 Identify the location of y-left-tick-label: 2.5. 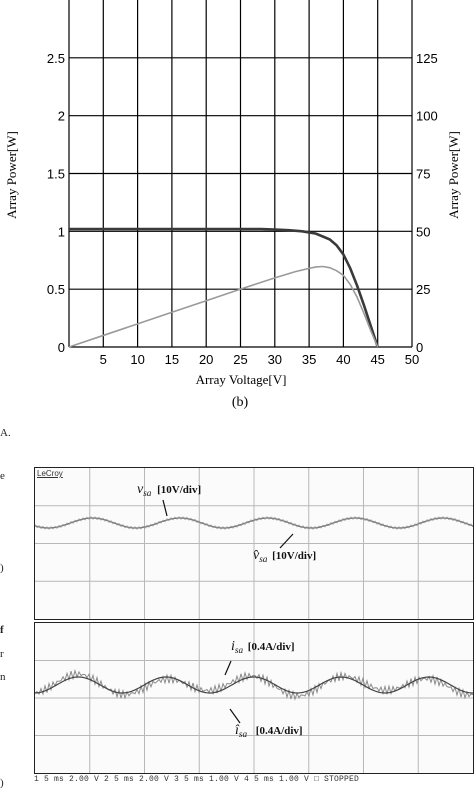
(56, 58).